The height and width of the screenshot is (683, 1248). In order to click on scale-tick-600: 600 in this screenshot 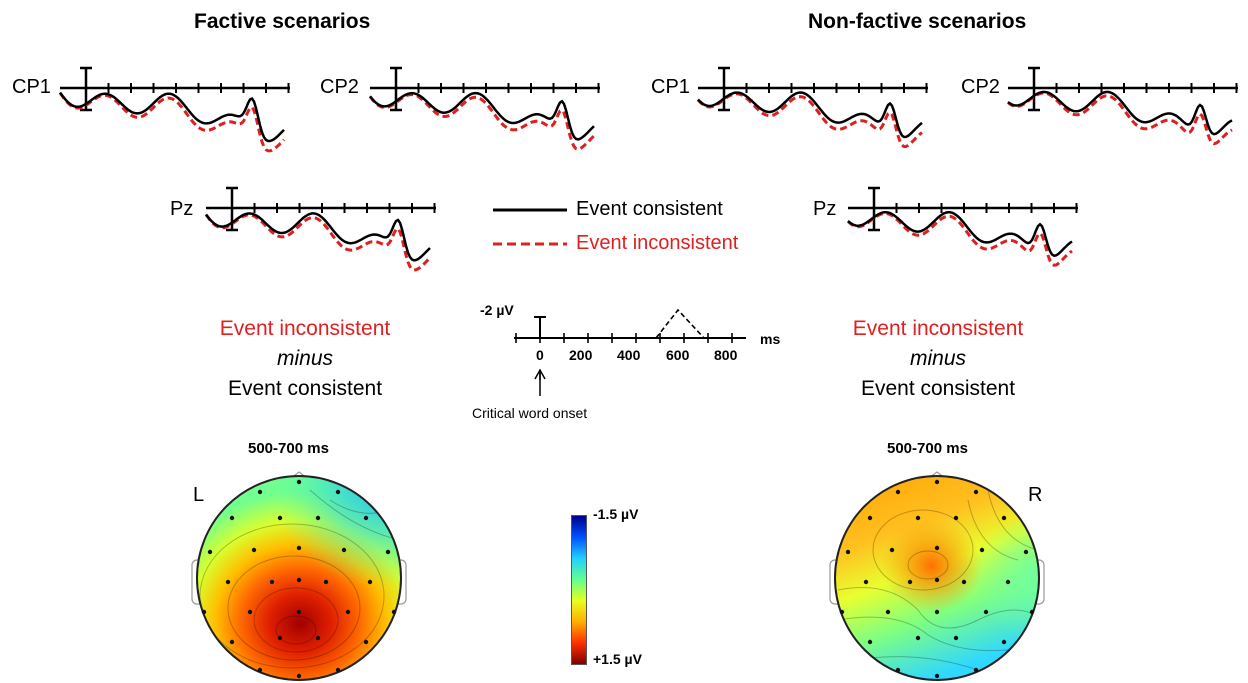, I will do `click(678, 355)`.